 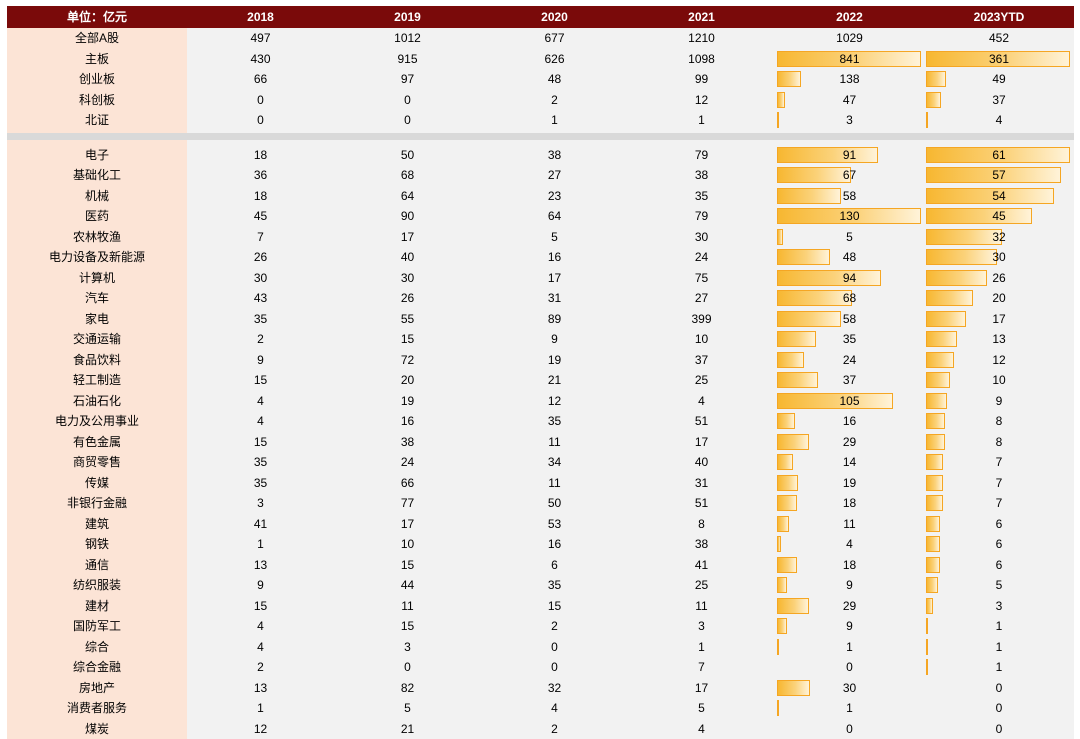 I want to click on value-cell-2021: 27, so click(x=701, y=298).